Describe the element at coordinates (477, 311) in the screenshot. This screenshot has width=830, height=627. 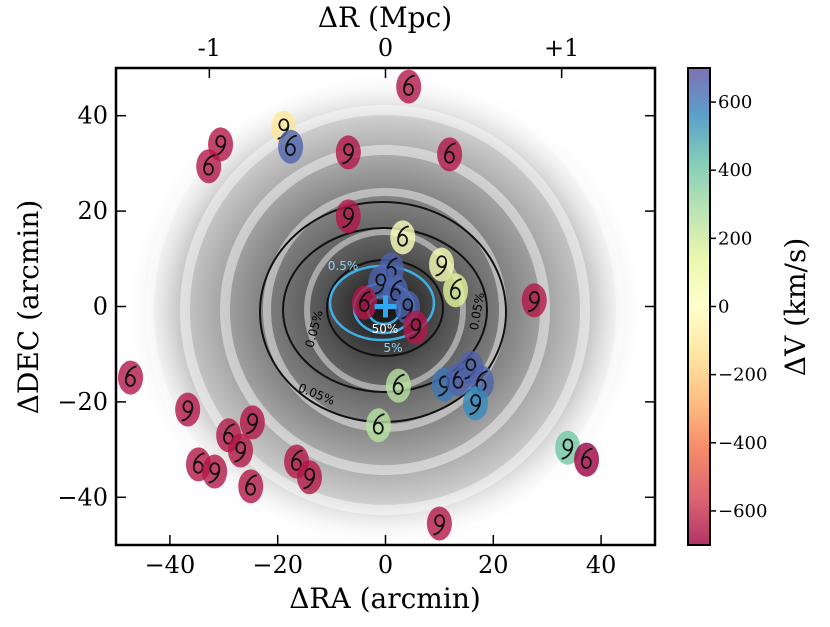
I see `contour-label: 0.05%` at that location.